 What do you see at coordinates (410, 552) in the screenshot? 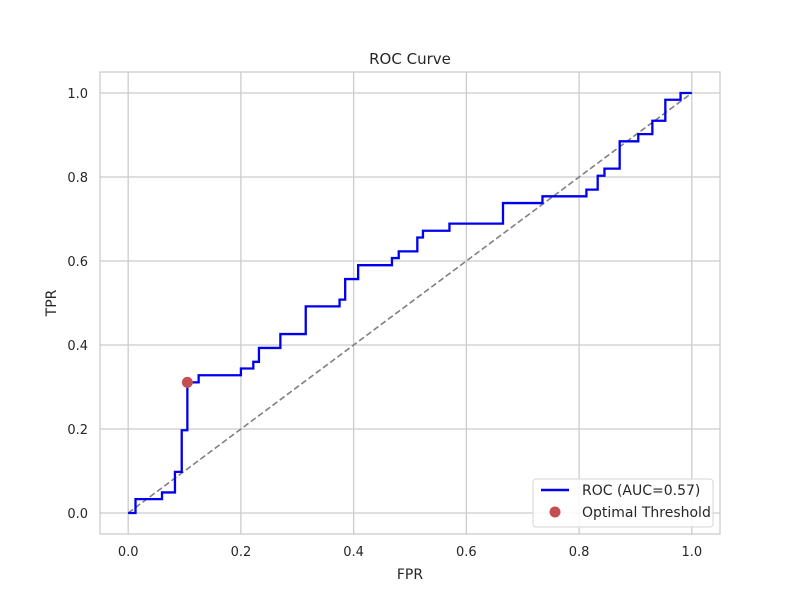
I see `x-axis-ticks: 0.0 0.2 0.4 0.6 0.8 1.0` at bounding box center [410, 552].